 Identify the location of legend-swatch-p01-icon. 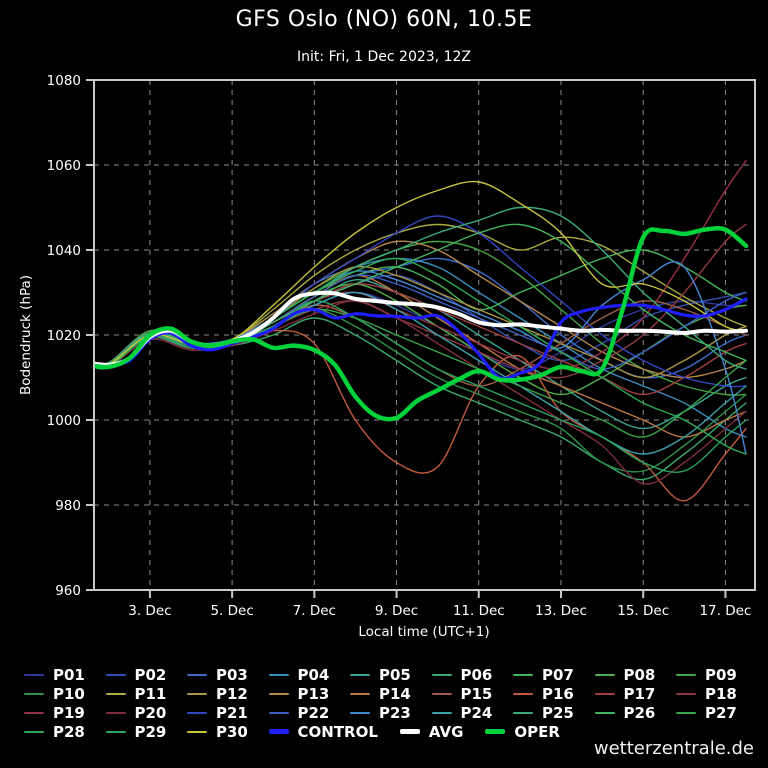
(34, 674).